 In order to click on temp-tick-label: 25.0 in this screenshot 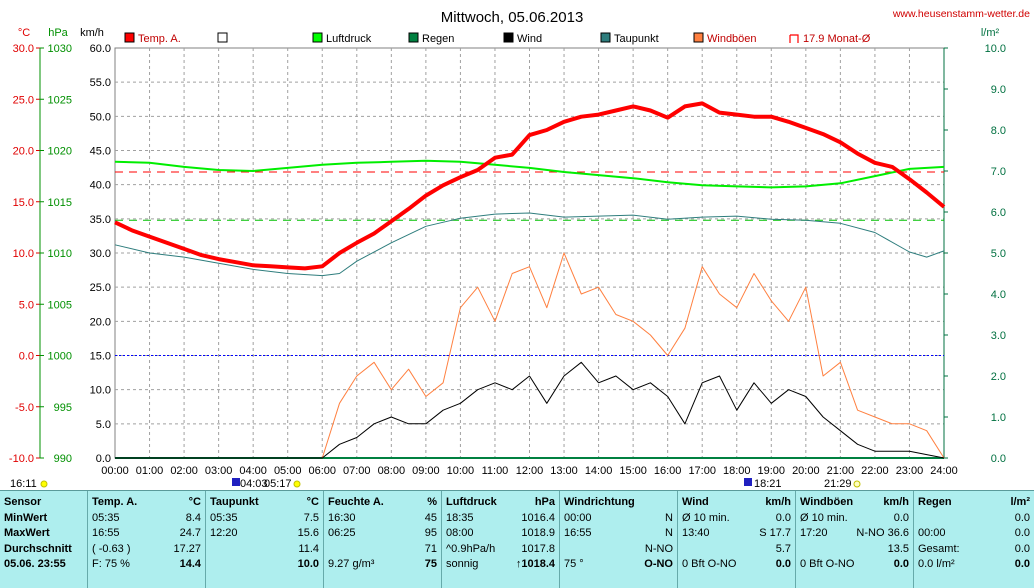, I will do `click(23, 100)`.